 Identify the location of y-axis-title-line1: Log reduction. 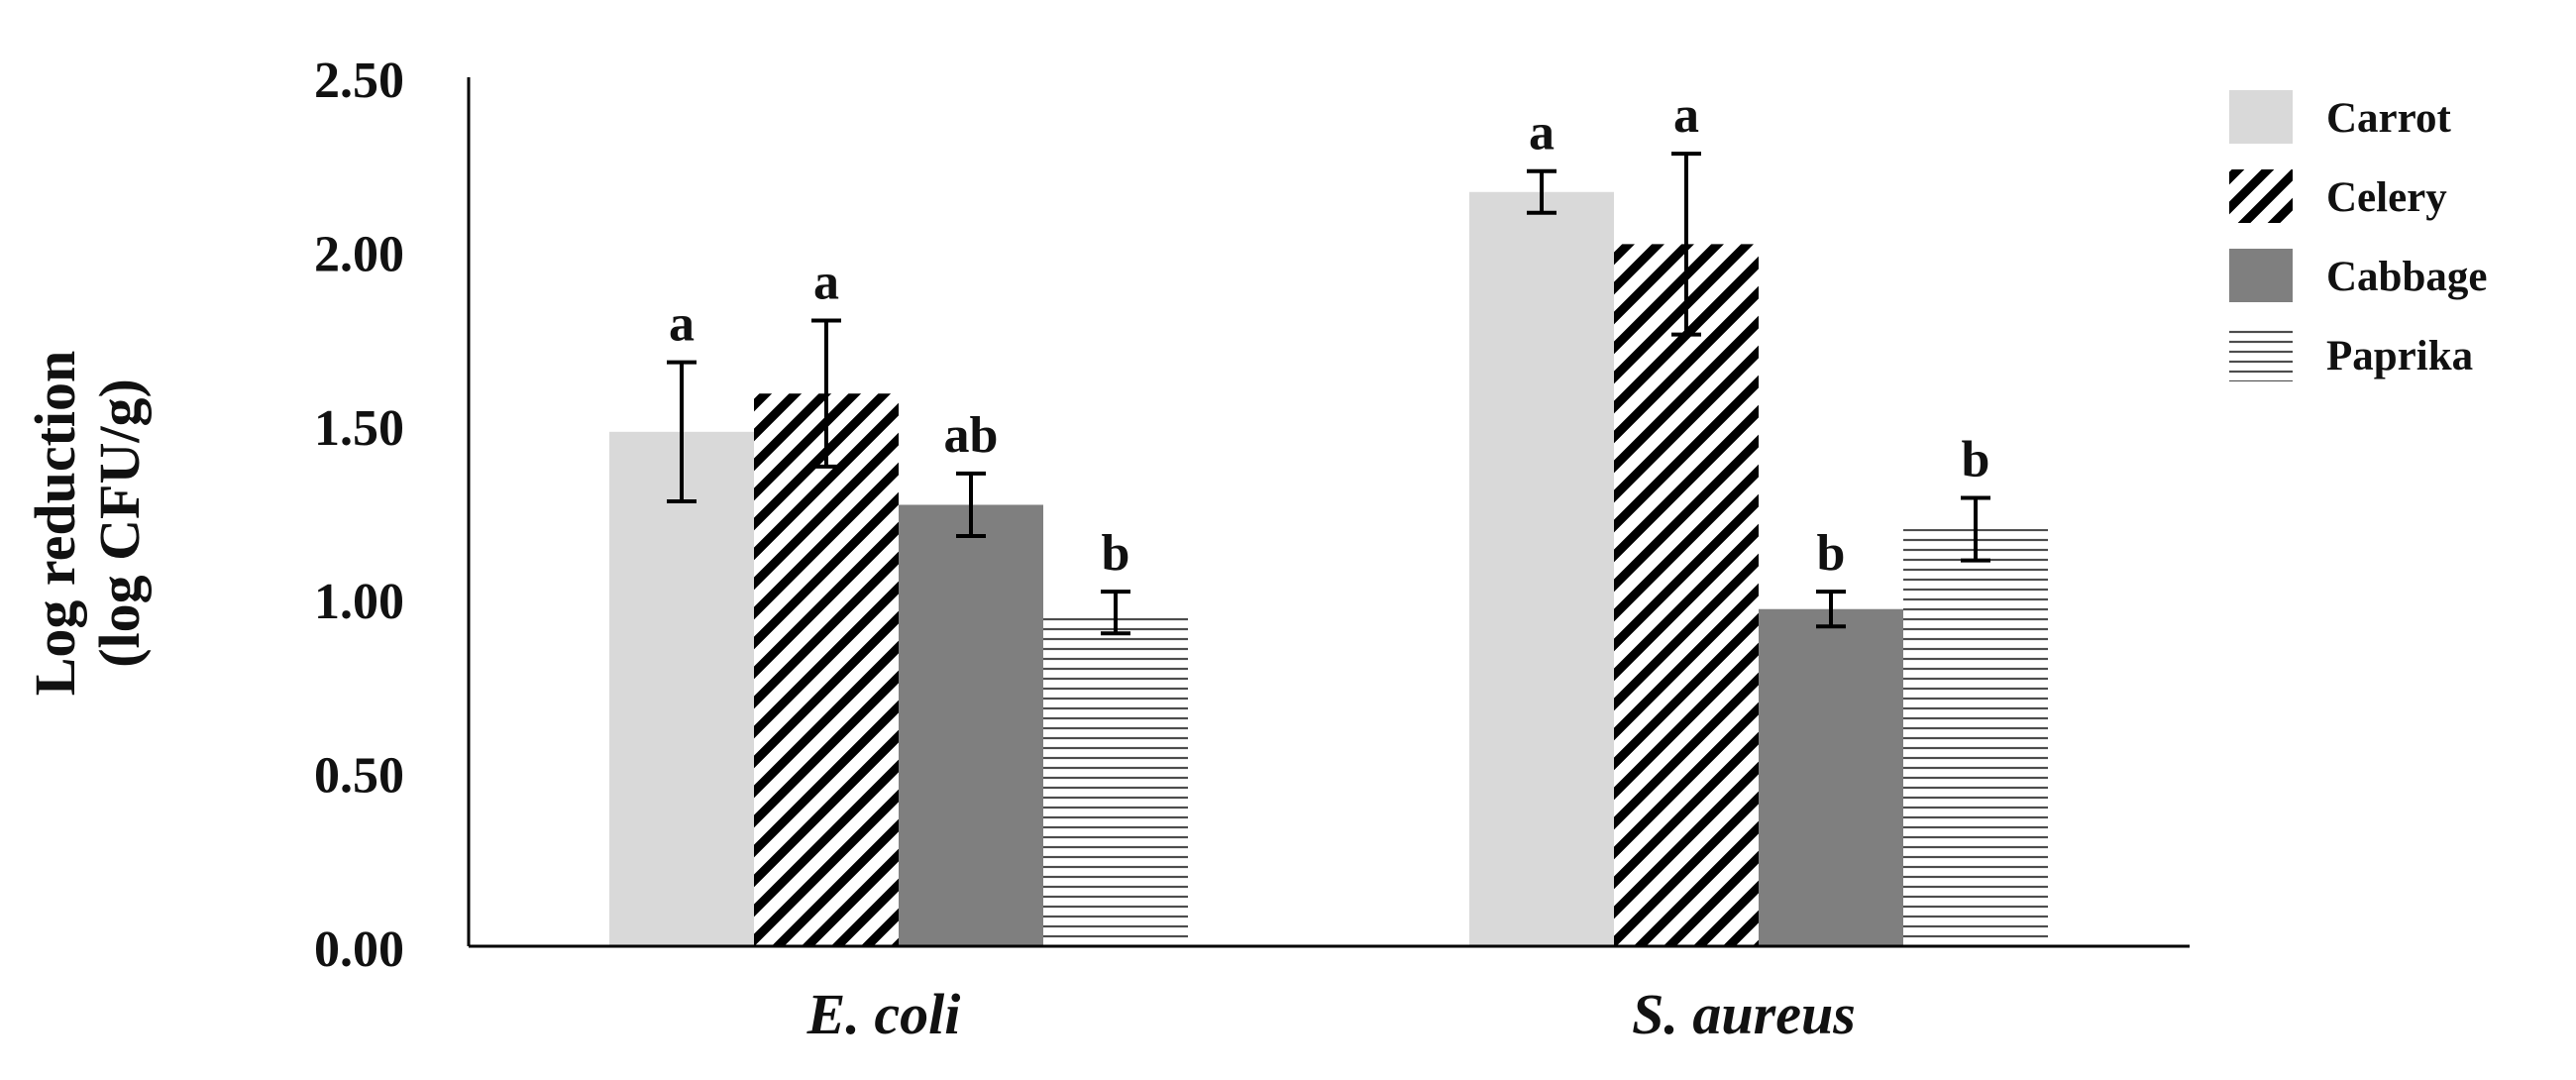
(55, 524).